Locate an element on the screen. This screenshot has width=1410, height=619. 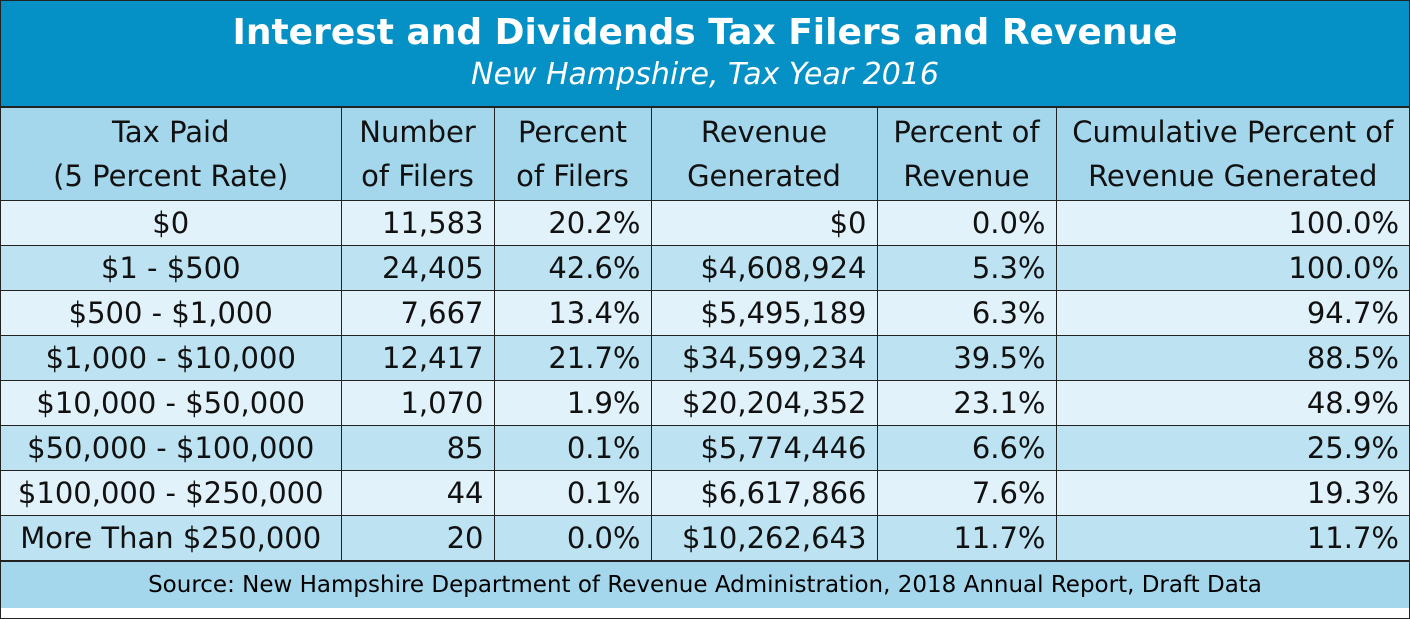
table-cell: 48.9% is located at coordinates (1232, 403).